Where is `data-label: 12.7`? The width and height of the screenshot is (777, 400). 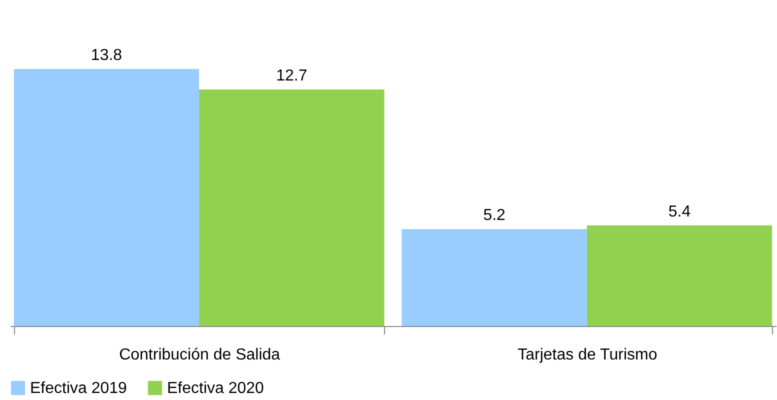 data-label: 12.7 is located at coordinates (292, 75).